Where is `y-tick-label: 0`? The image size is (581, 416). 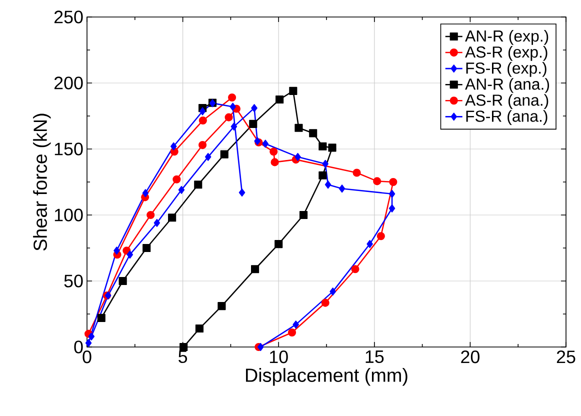
y-tick-label: 0 is located at coordinates (78, 347).